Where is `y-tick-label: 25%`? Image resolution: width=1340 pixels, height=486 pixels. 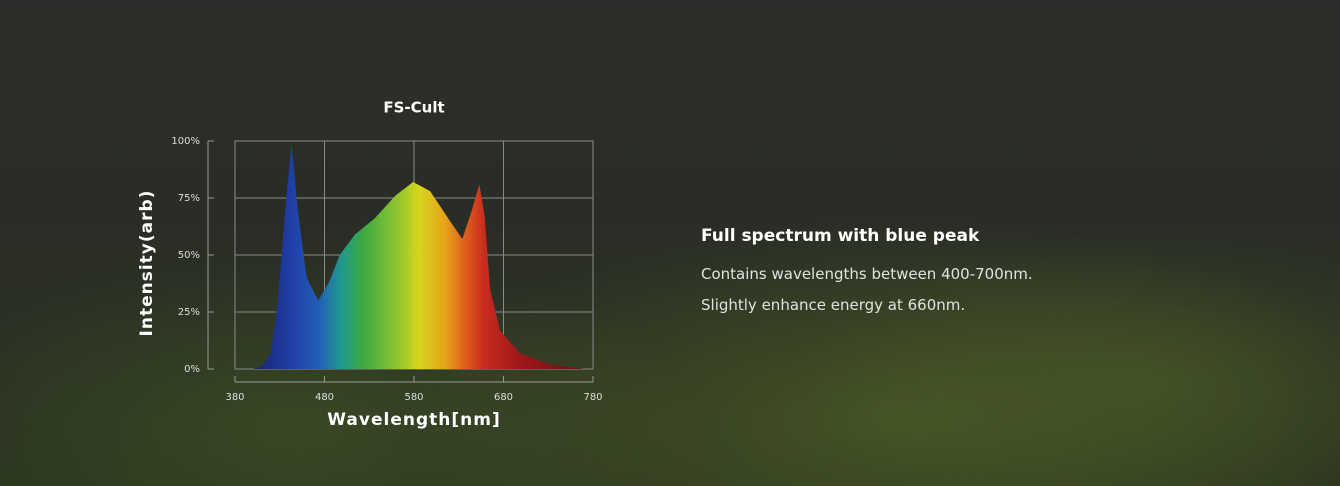
y-tick-label: 25% is located at coordinates (189, 312).